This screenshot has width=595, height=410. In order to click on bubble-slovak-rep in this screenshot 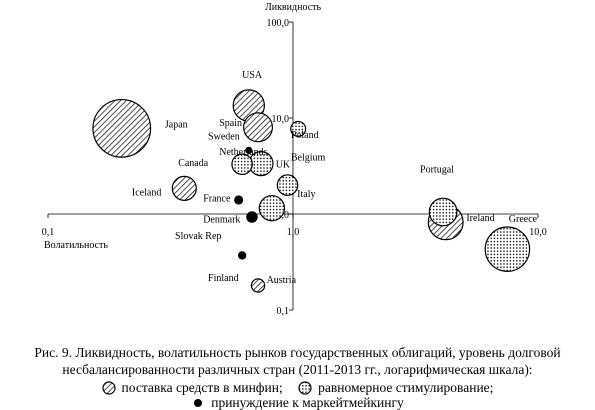, I will do `click(242, 255)`.